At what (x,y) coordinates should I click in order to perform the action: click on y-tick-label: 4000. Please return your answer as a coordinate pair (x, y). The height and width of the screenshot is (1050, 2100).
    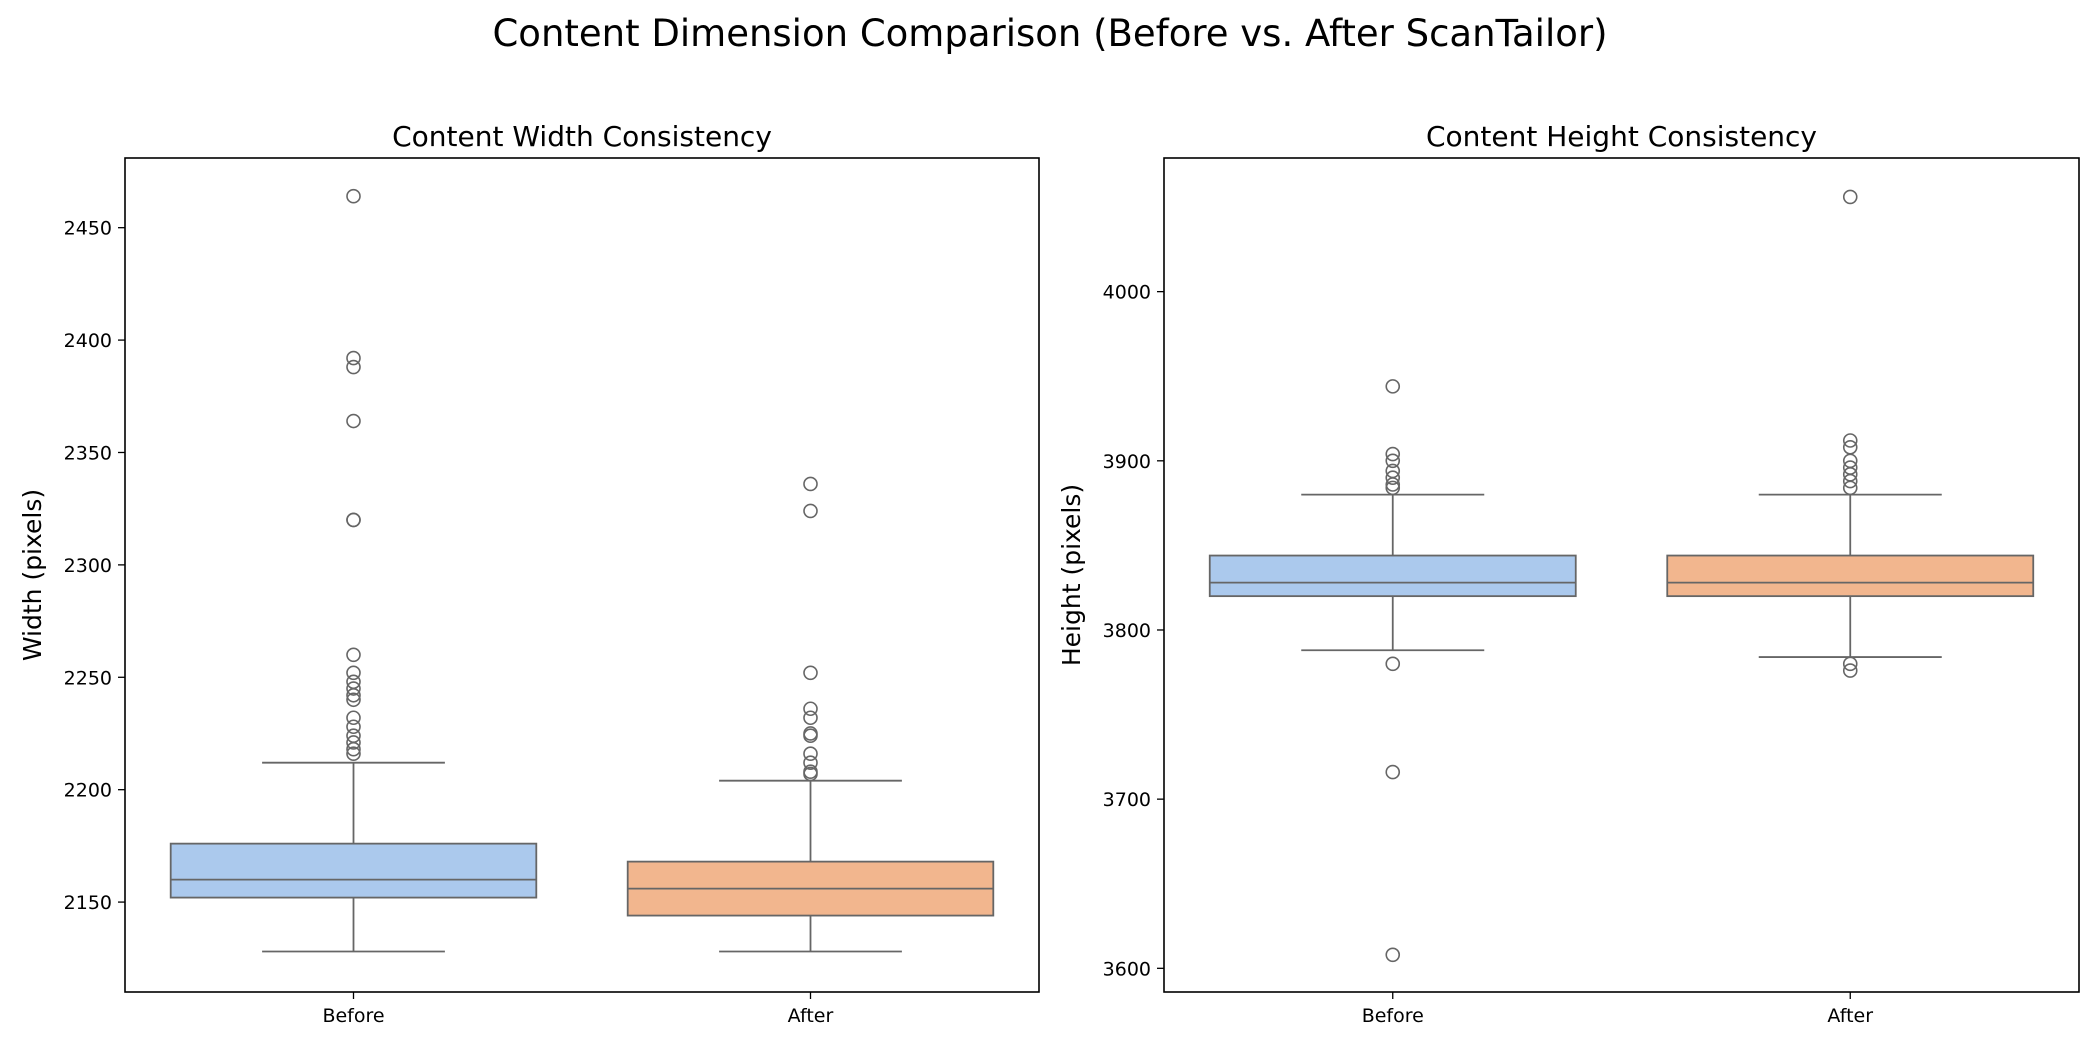
    Looking at the image, I should click on (1127, 293).